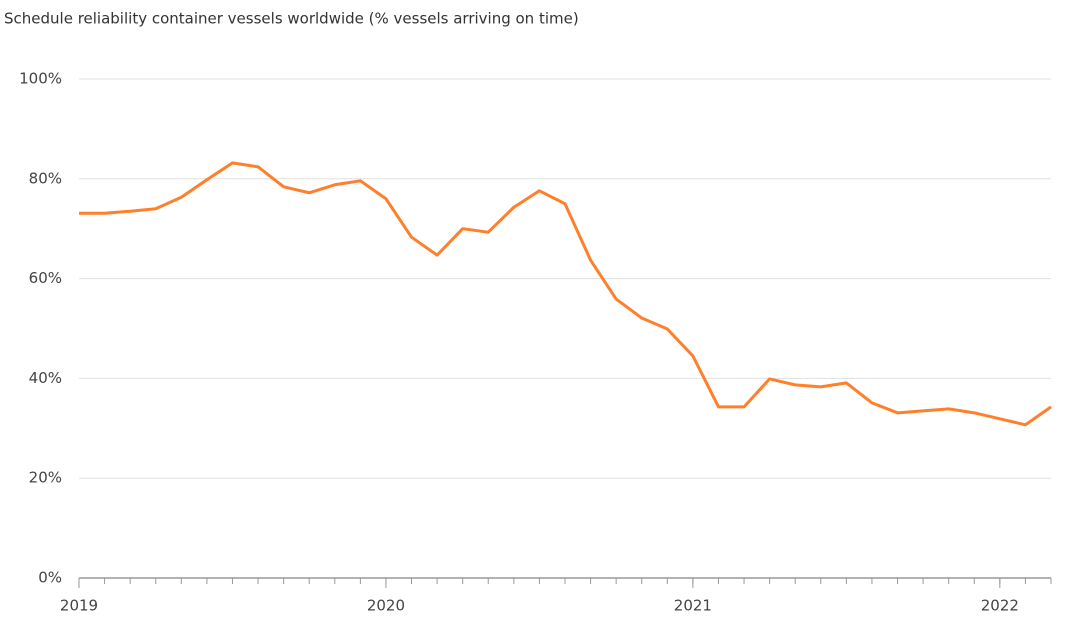 The width and height of the screenshot is (1087, 634). Describe the element at coordinates (40, 79) in the screenshot. I see `y-tick-label: 100%` at that location.